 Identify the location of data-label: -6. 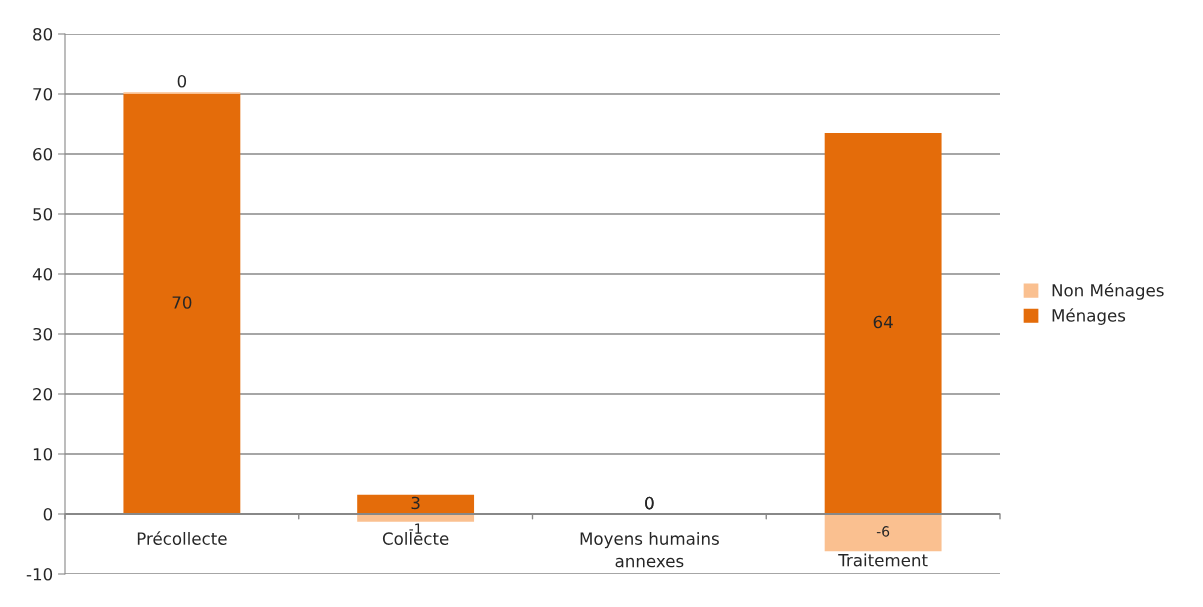
(883, 531).